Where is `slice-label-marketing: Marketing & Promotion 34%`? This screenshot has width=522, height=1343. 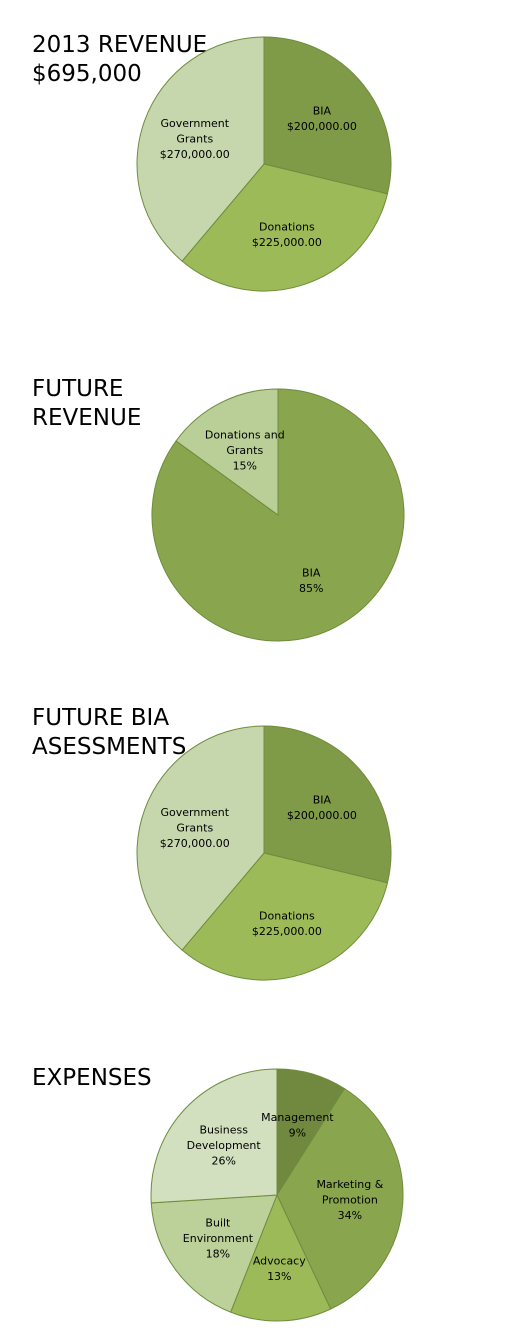
slice-label-marketing: Marketing & Promotion 34% is located at coordinates (349, 1200).